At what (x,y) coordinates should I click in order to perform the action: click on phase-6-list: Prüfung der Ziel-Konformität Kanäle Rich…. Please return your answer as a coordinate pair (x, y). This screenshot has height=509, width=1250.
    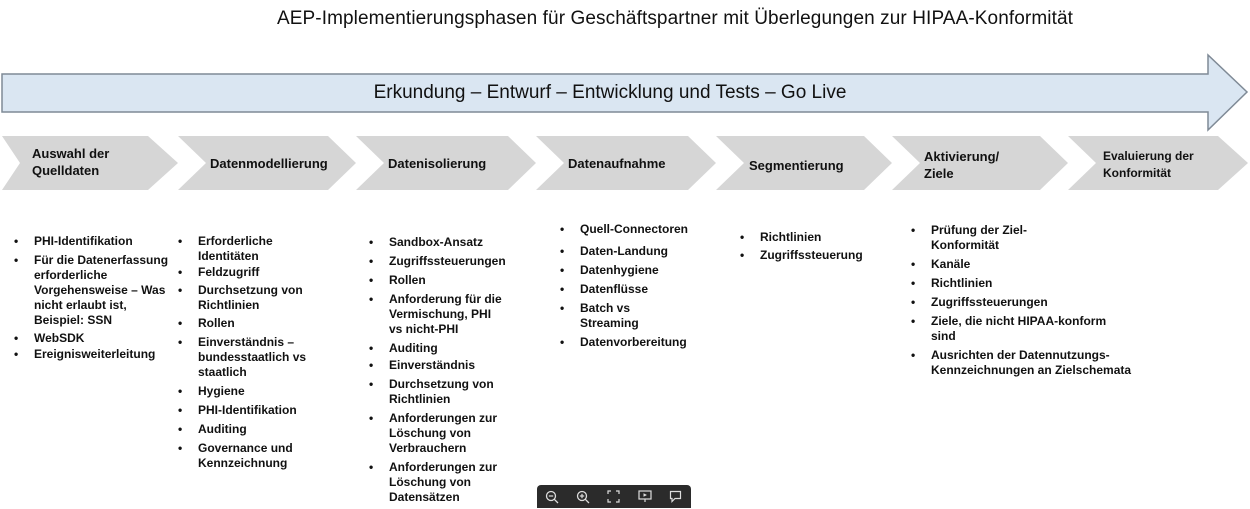
    Looking at the image, I should click on (1029, 302).